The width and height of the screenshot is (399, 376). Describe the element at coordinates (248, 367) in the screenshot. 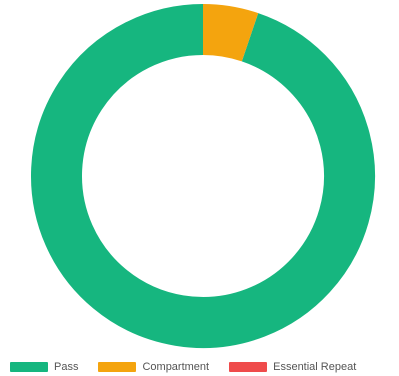

I see `legend-swatch-essential-repeat` at that location.